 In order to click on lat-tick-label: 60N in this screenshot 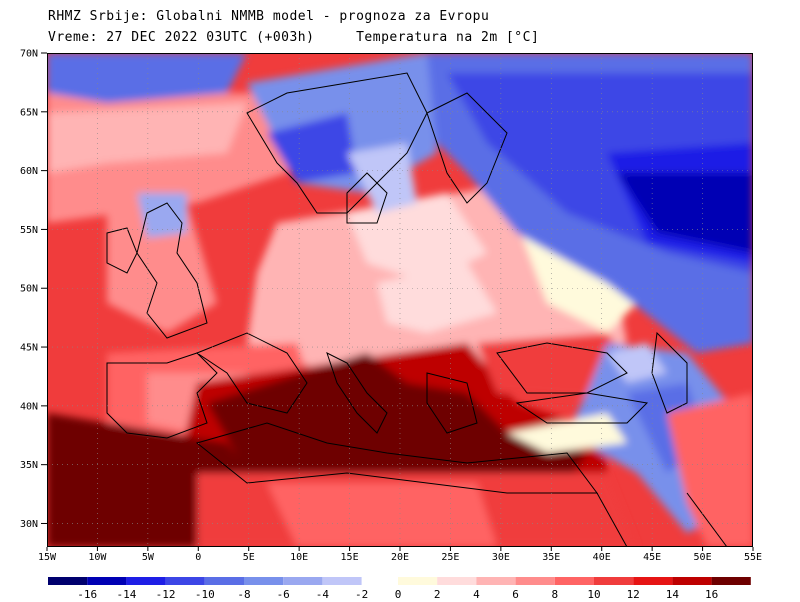, I will do `click(29, 171)`.